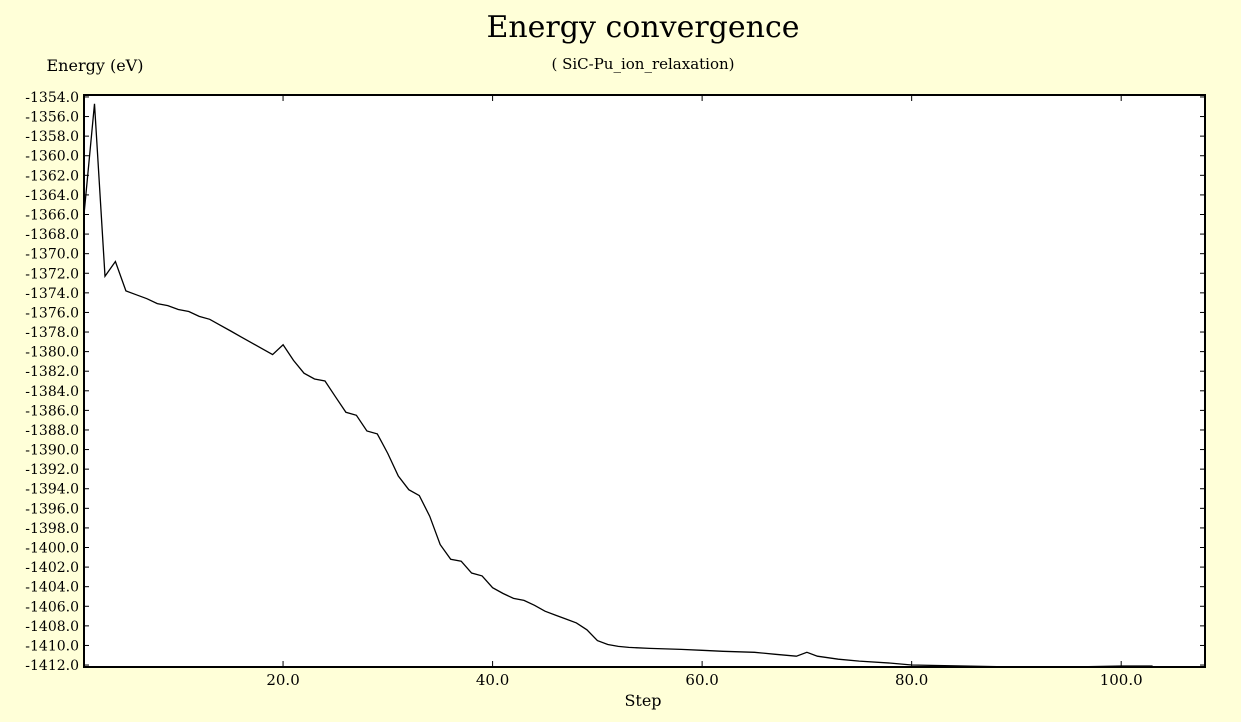  What do you see at coordinates (492, 680) in the screenshot?
I see `x-tick-label: 40.0` at bounding box center [492, 680].